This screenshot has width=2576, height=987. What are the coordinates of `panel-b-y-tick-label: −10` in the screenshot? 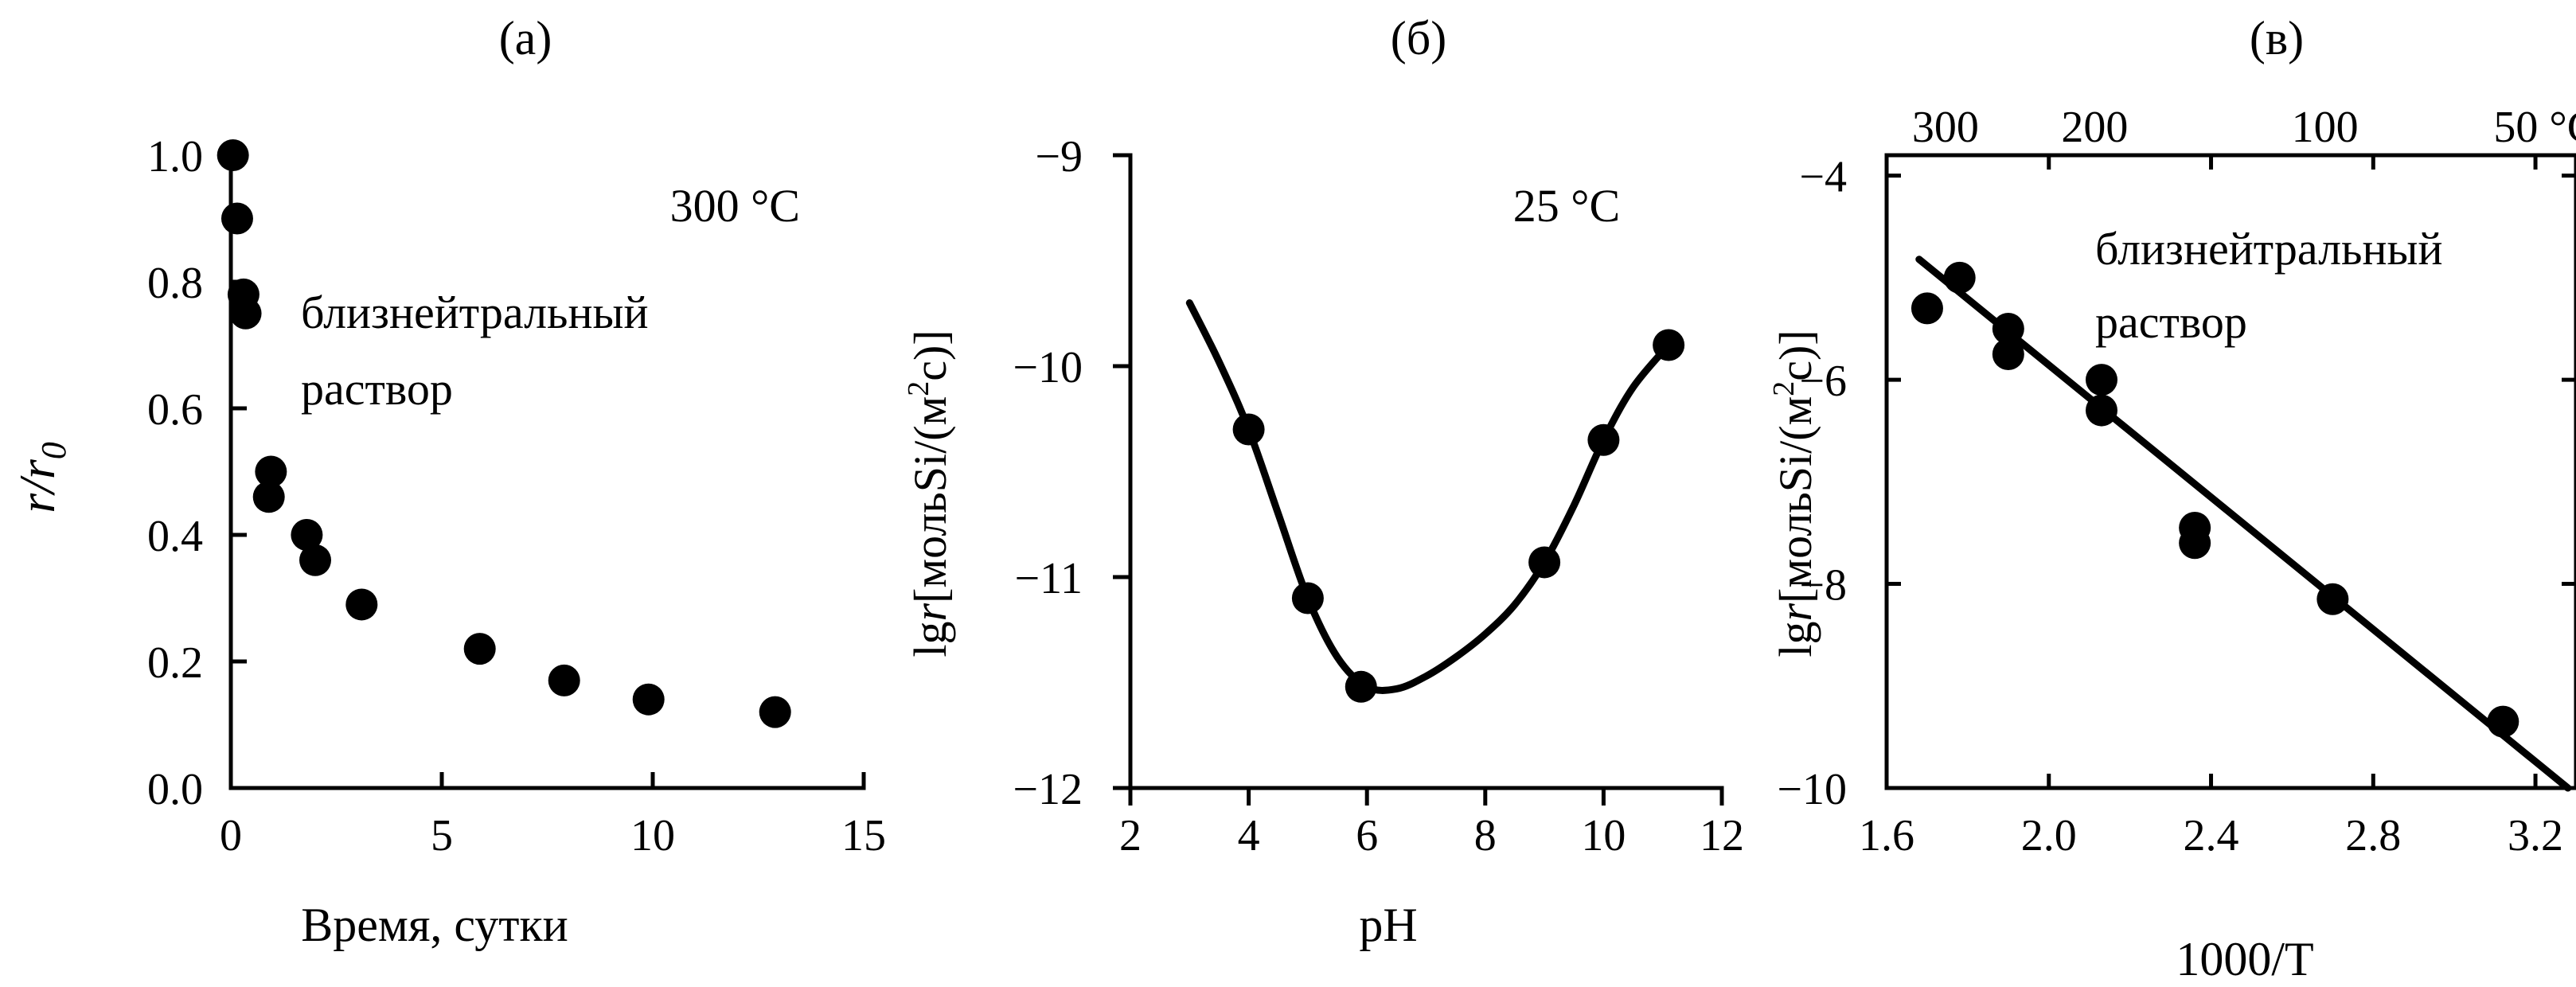 It's located at (1048, 368).